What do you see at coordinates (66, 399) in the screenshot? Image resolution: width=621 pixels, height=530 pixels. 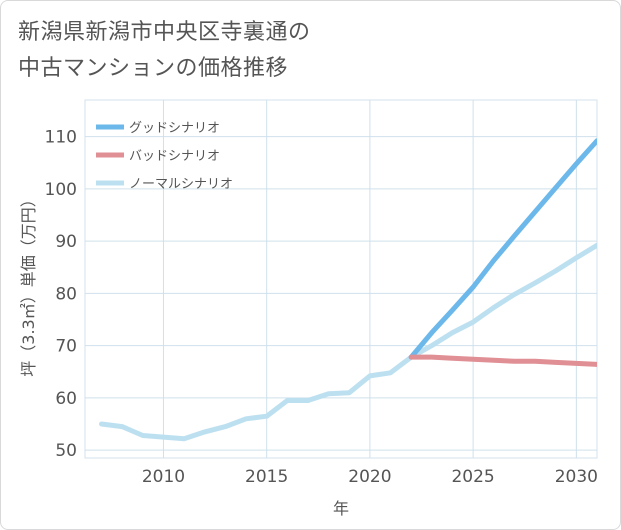 I see `y-tick-label: 60` at bounding box center [66, 399].